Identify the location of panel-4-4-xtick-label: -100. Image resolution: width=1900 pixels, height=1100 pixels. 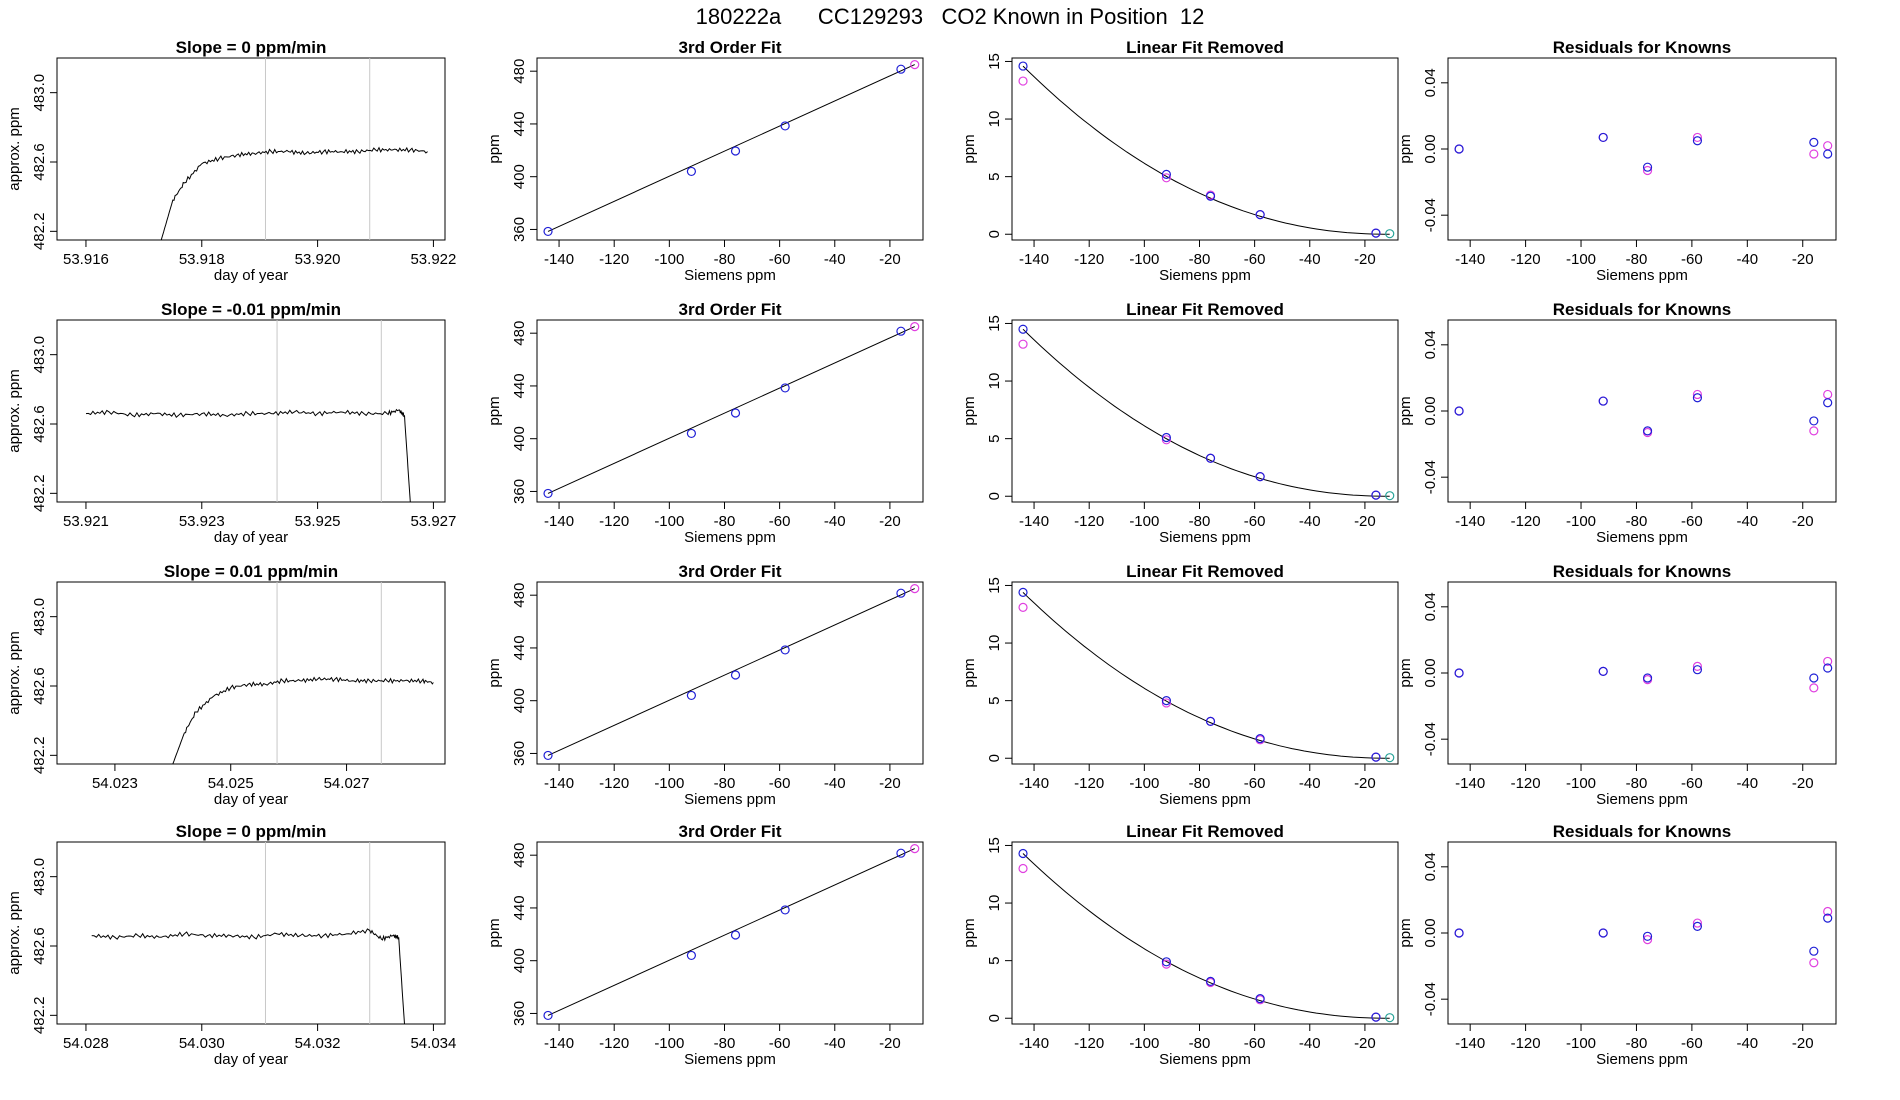
(1581, 1043).